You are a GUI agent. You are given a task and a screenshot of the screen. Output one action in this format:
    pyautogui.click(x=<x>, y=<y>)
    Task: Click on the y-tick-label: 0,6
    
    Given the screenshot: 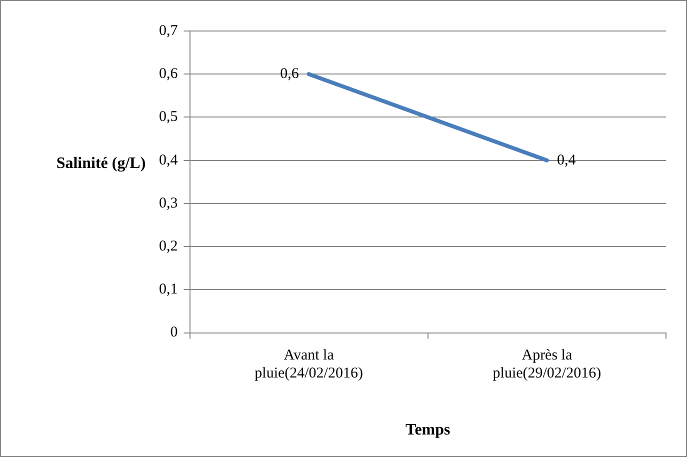 What is the action you would take?
    pyautogui.click(x=168, y=74)
    